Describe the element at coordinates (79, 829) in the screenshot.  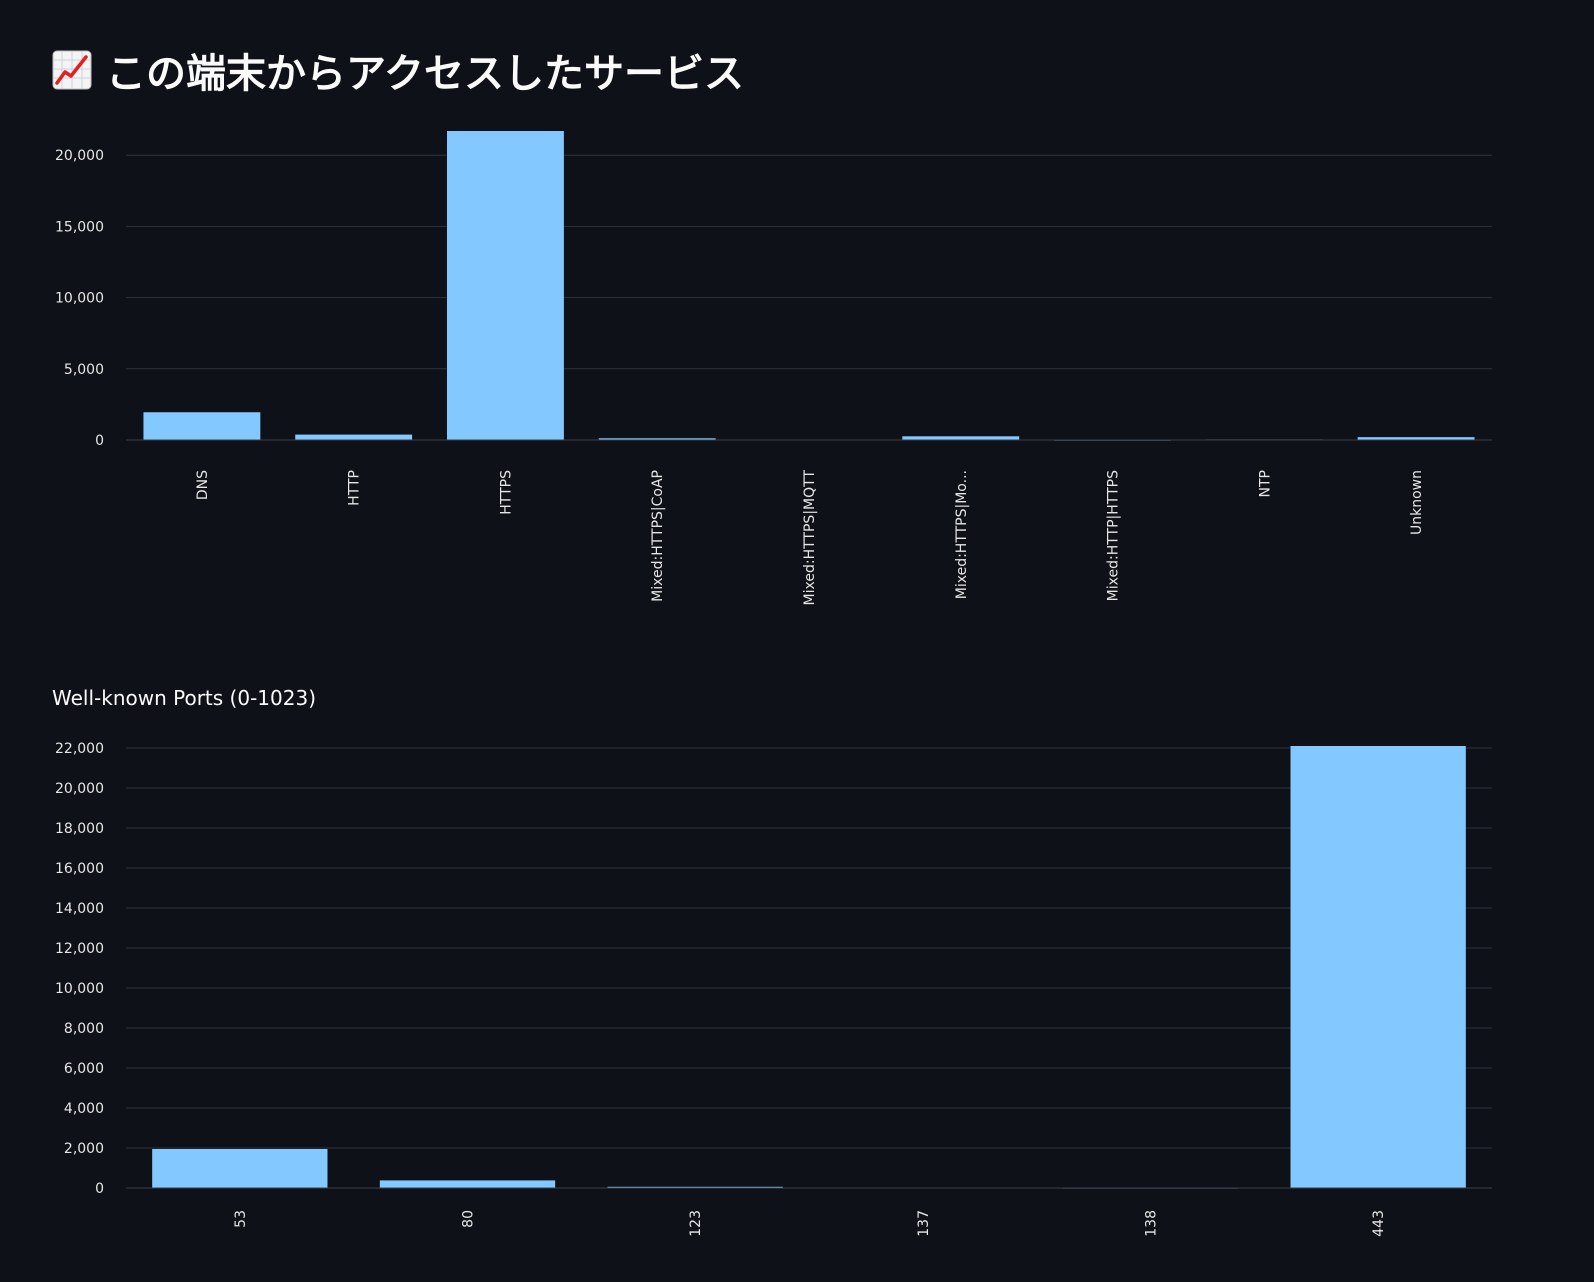
I see `y-tick-label: 18,000` at that location.